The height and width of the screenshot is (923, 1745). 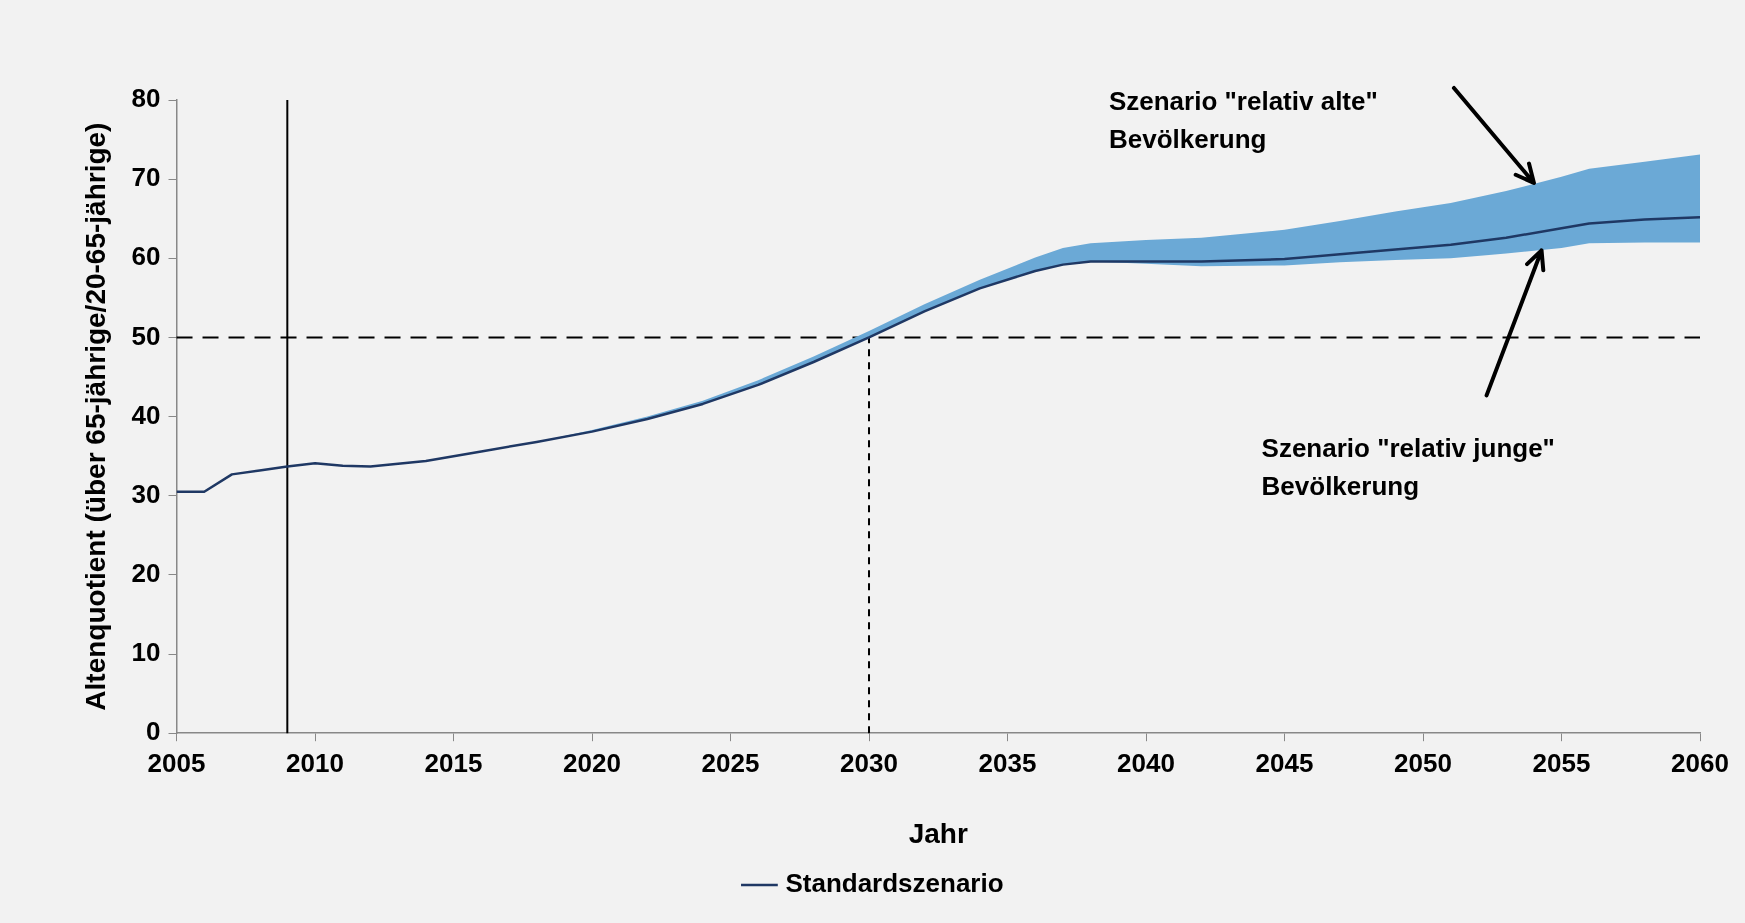 I want to click on x-tick-label: 2060, so click(x=1700, y=762).